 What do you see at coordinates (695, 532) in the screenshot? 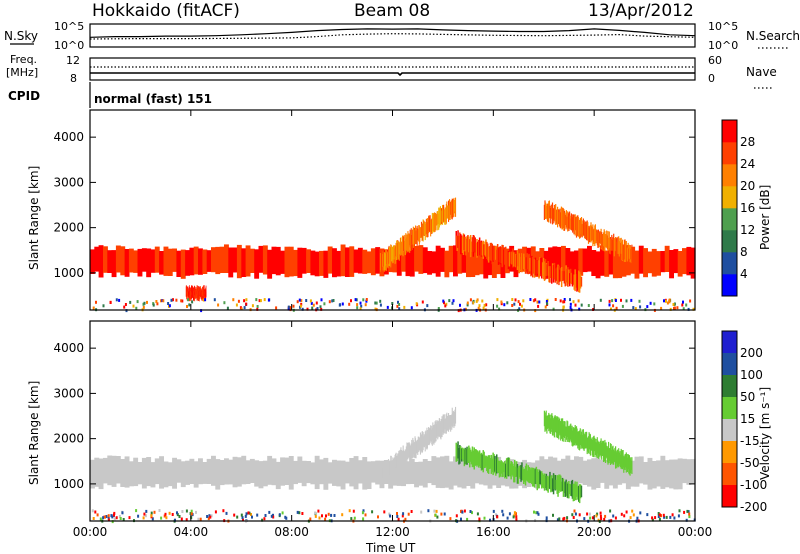
I see `xtick-label: 00:00` at bounding box center [695, 532].